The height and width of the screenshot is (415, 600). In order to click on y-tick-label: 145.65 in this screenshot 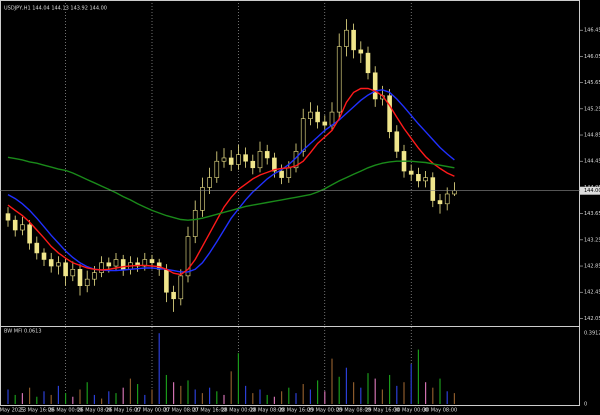, I will do `click(592, 83)`.